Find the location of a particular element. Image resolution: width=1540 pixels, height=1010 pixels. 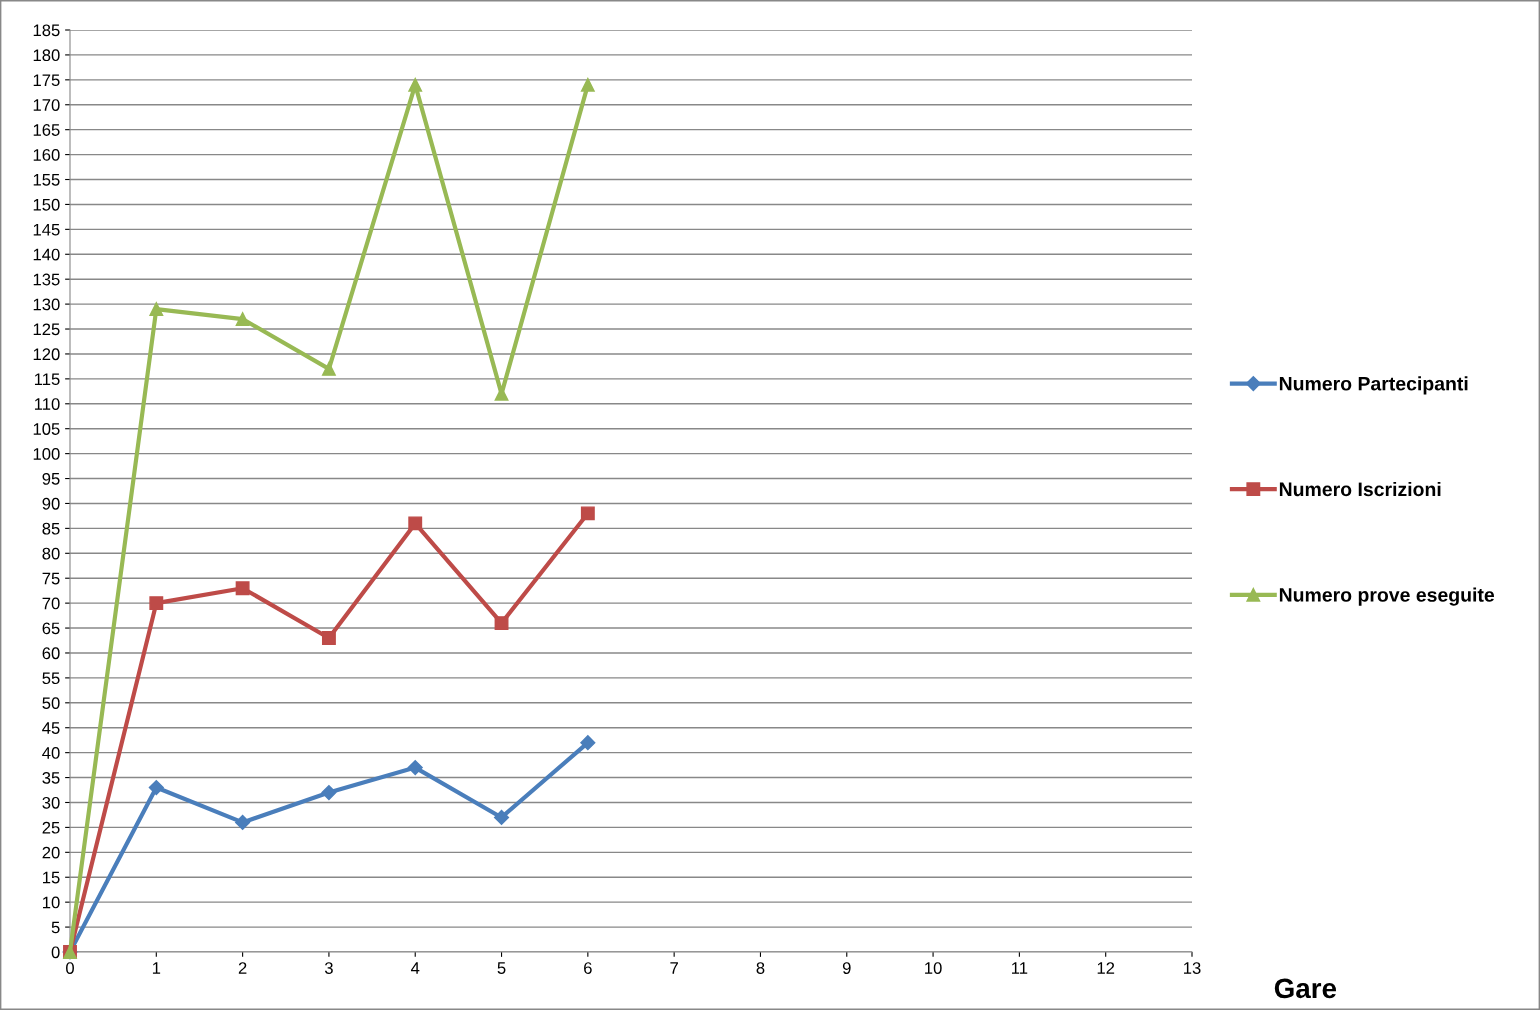

y-tick-label: 80 is located at coordinates (51, 553).